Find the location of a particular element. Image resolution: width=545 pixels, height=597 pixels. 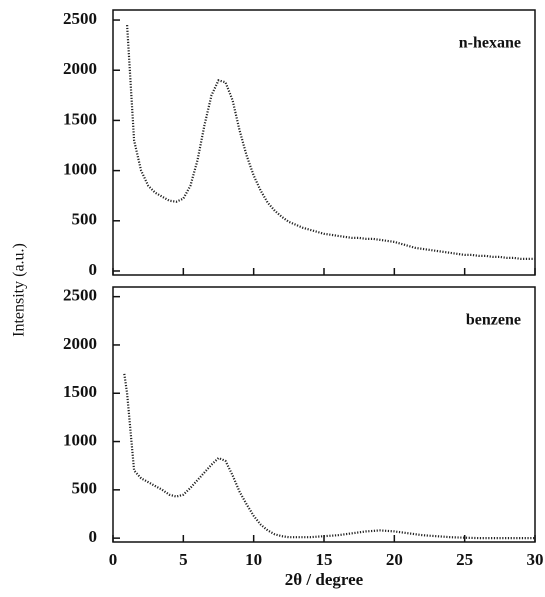

x-axis-label: 2θ / degree is located at coordinates (324, 579).